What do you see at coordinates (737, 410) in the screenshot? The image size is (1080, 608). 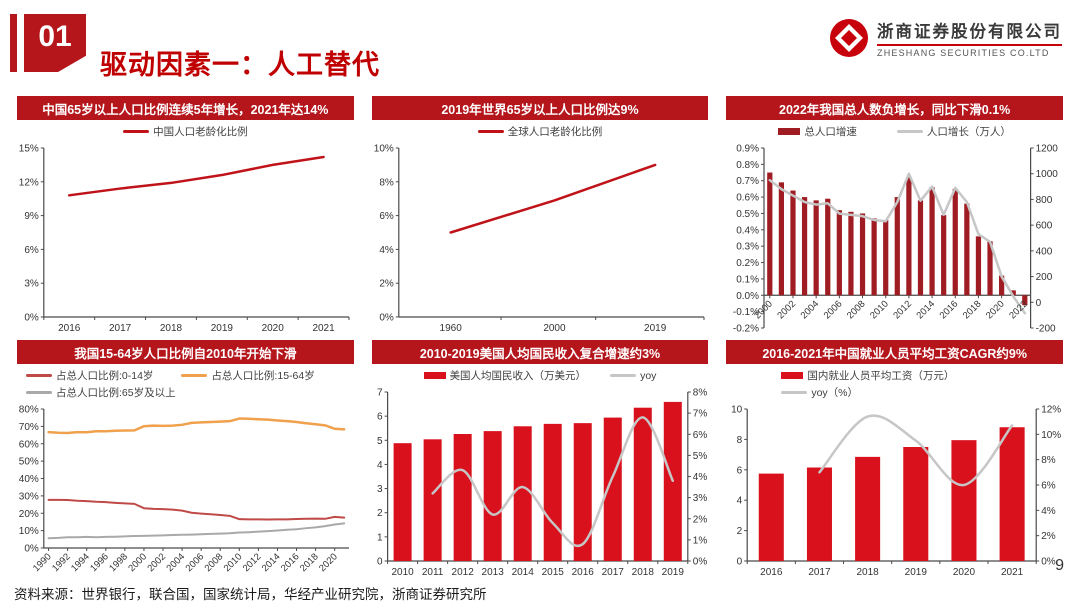 I see `svg-text: 10` at bounding box center [737, 410].